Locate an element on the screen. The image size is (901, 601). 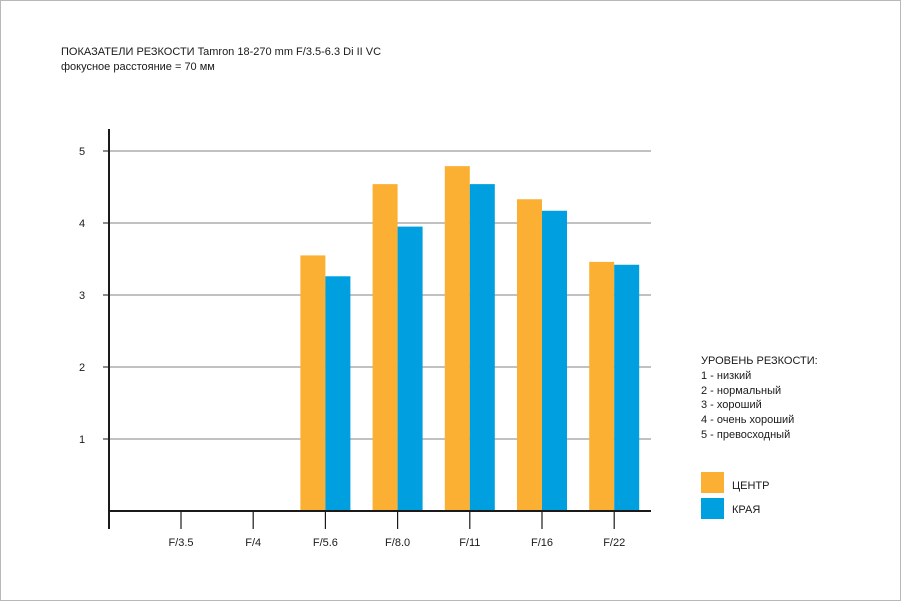
scale-legend-item: 4 - очень хороший is located at coordinates (747, 420).